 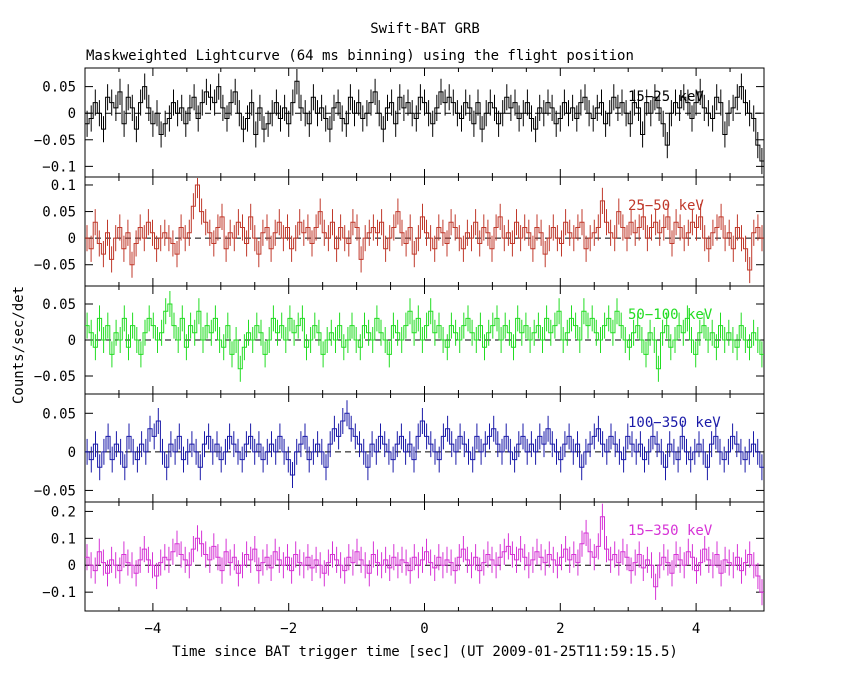 I want to click on lightcurve-15-25-kev, so click(x=424, y=121).